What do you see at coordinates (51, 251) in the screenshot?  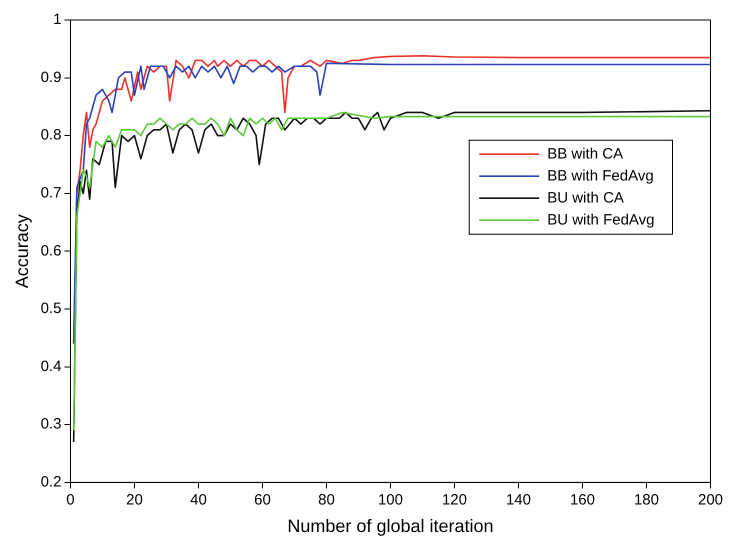 I see `y-tick-label: 0.6` at bounding box center [51, 251].